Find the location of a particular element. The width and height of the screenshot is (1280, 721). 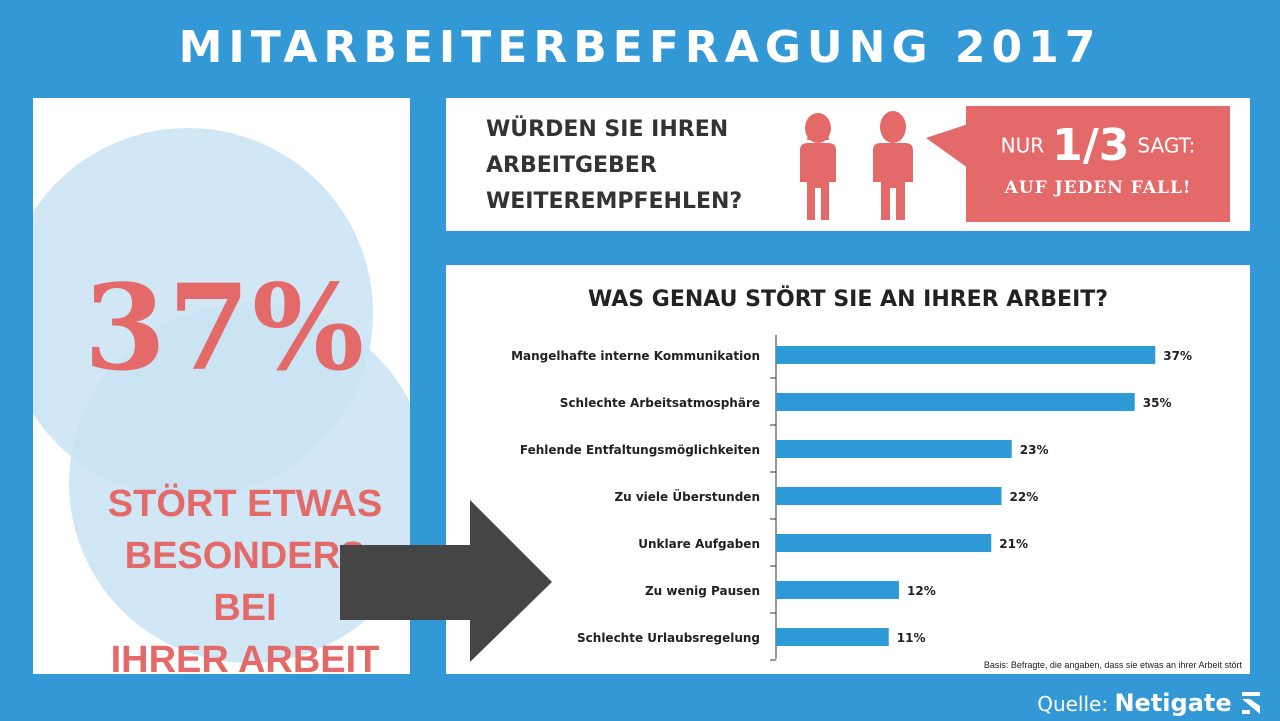

question-line: WÜRDEN SIE IHREN is located at coordinates (607, 129).